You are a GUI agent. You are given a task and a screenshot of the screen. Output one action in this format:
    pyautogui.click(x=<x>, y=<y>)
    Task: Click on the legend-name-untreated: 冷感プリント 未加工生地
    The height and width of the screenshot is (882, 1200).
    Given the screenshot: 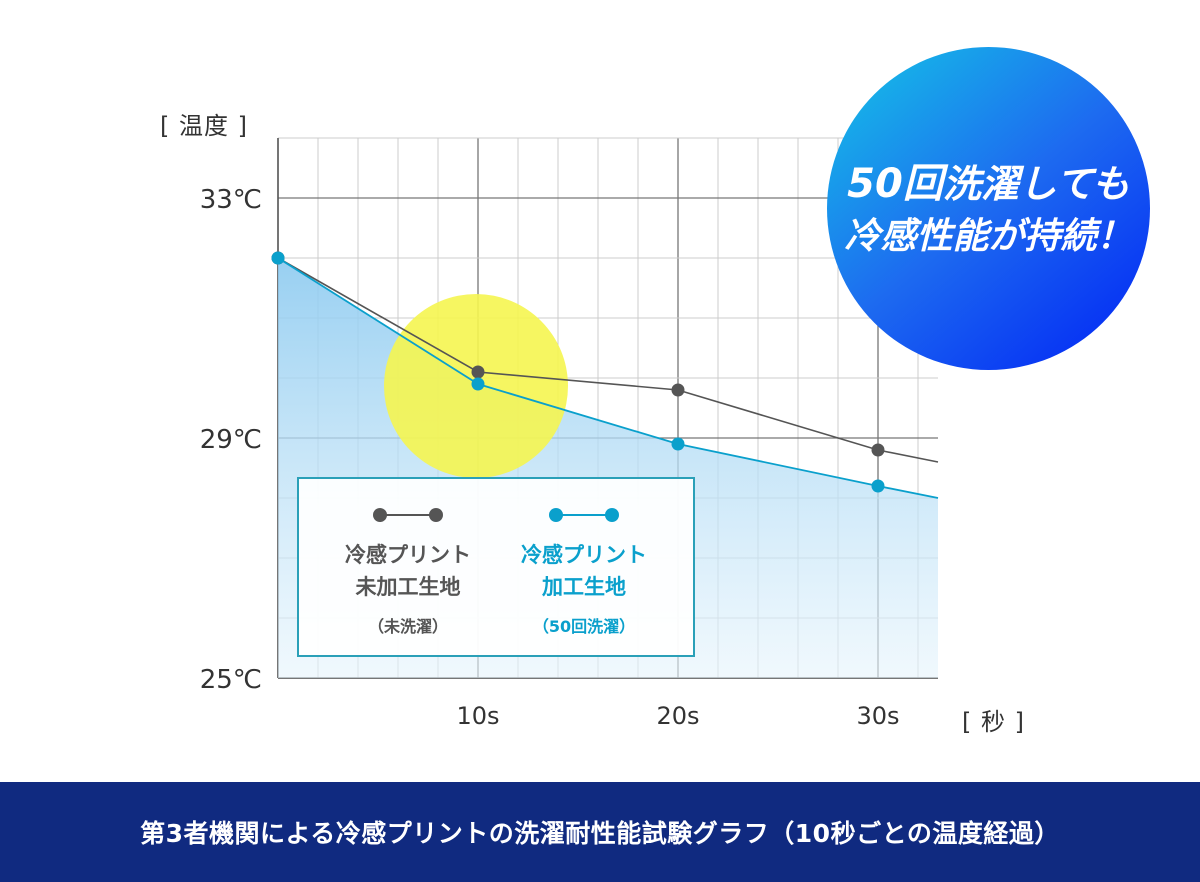 What is the action you would take?
    pyautogui.click(x=408, y=571)
    